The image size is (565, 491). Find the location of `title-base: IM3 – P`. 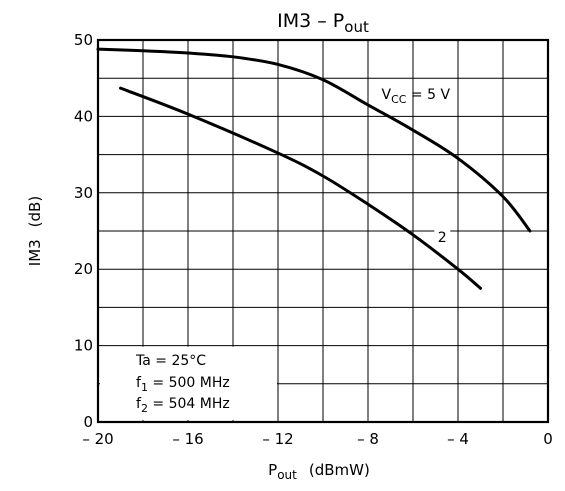

title-base: IM3 – P is located at coordinates (310, 21).